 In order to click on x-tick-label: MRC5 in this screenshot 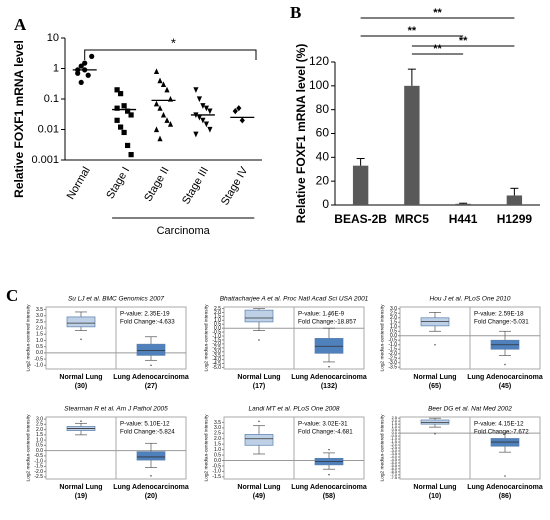, I will do `click(412, 219)`.